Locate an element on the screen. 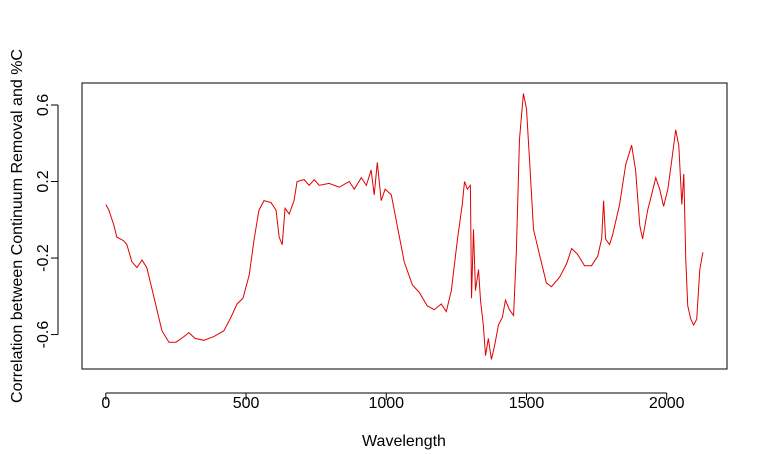 The width and height of the screenshot is (770, 475). y-tick-label: -0.6 is located at coordinates (43, 335).